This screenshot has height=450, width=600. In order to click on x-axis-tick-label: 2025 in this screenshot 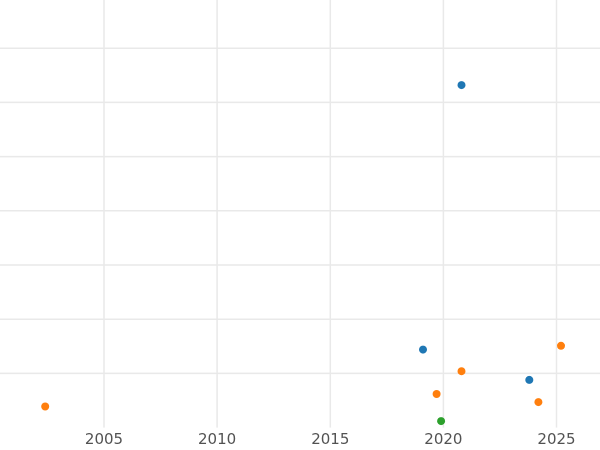, I will do `click(556, 439)`.